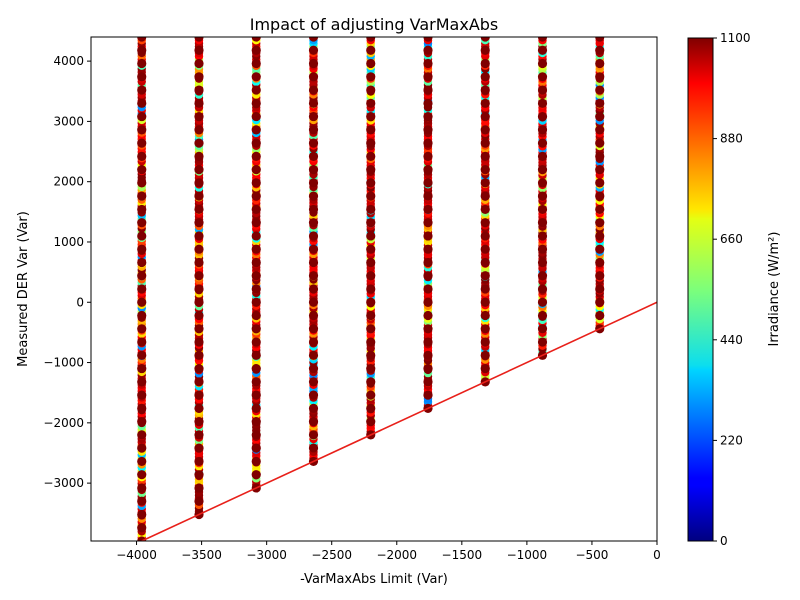 The height and width of the screenshot is (600, 800). What do you see at coordinates (68, 121) in the screenshot?
I see `y-tick-label: 3000` at bounding box center [68, 121].